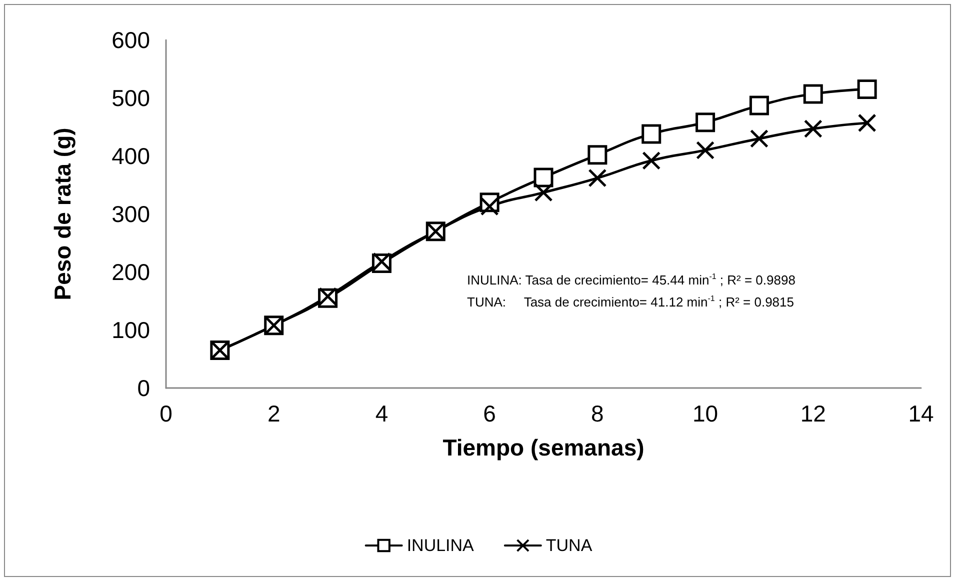 The image size is (957, 581). I want to click on y-tick-label: 200, so click(131, 272).